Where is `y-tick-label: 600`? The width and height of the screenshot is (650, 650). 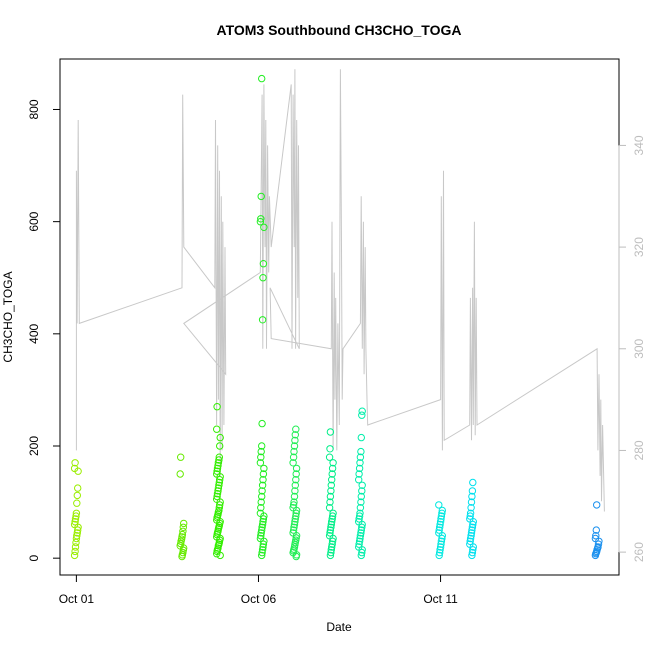
y-tick-label: 600 is located at coordinates (34, 221).